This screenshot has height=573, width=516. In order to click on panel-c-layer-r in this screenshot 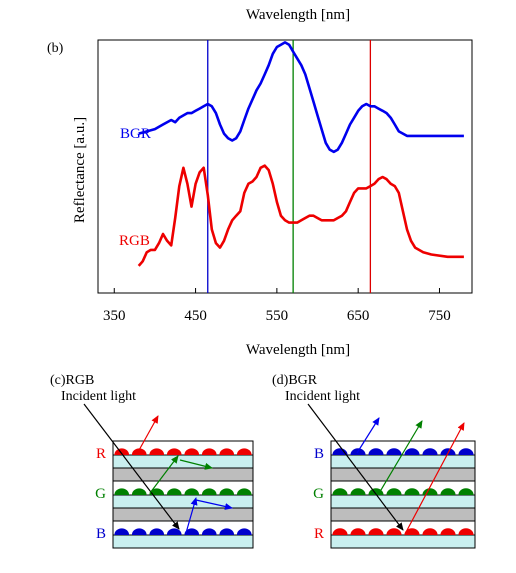, I will do `click(183, 454)`.